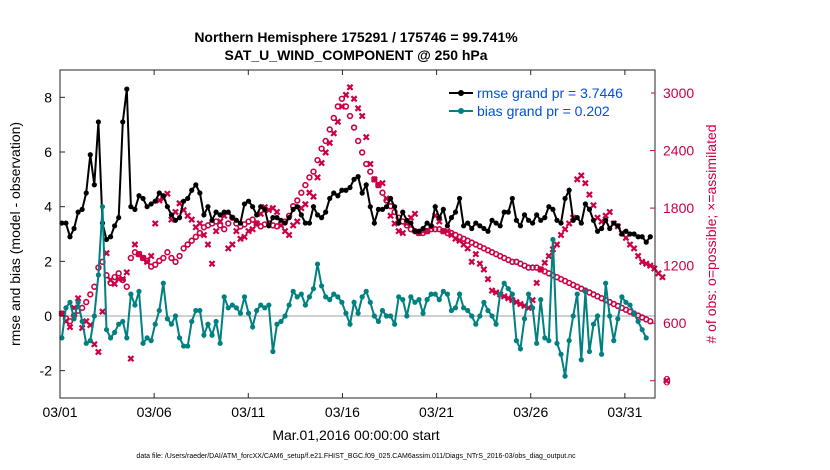  Describe the element at coordinates (461, 93) in the screenshot. I see `legend-rmse-marker` at that location.